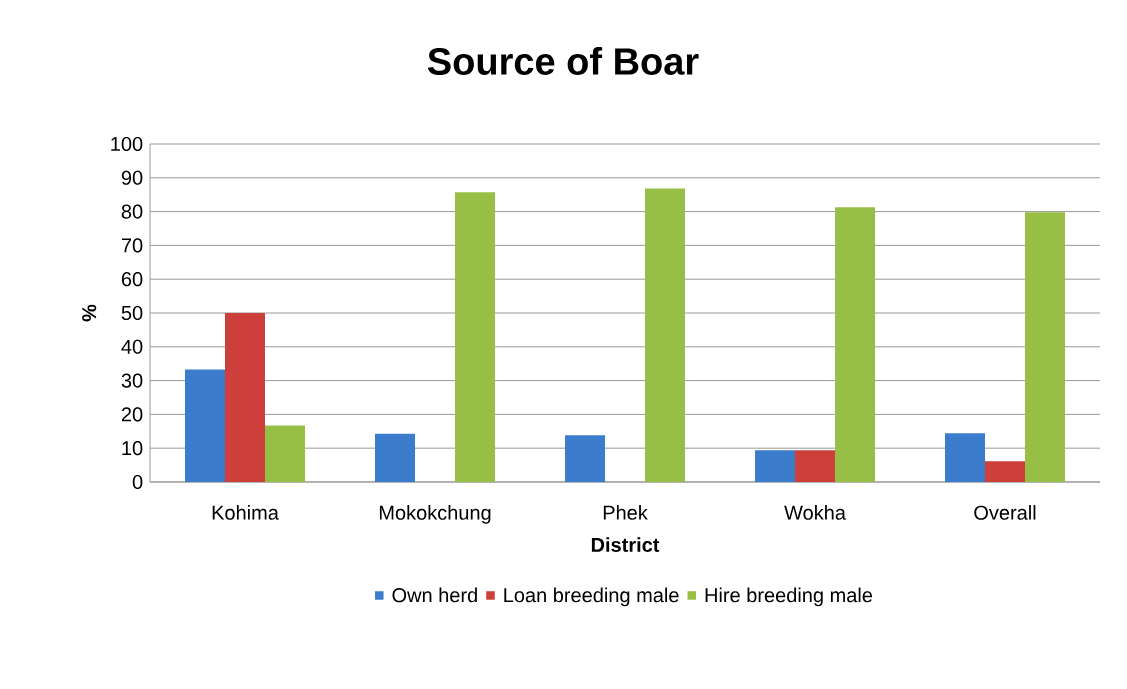  What do you see at coordinates (132, 346) in the screenshot?
I see `y-tick-label: 40` at bounding box center [132, 346].